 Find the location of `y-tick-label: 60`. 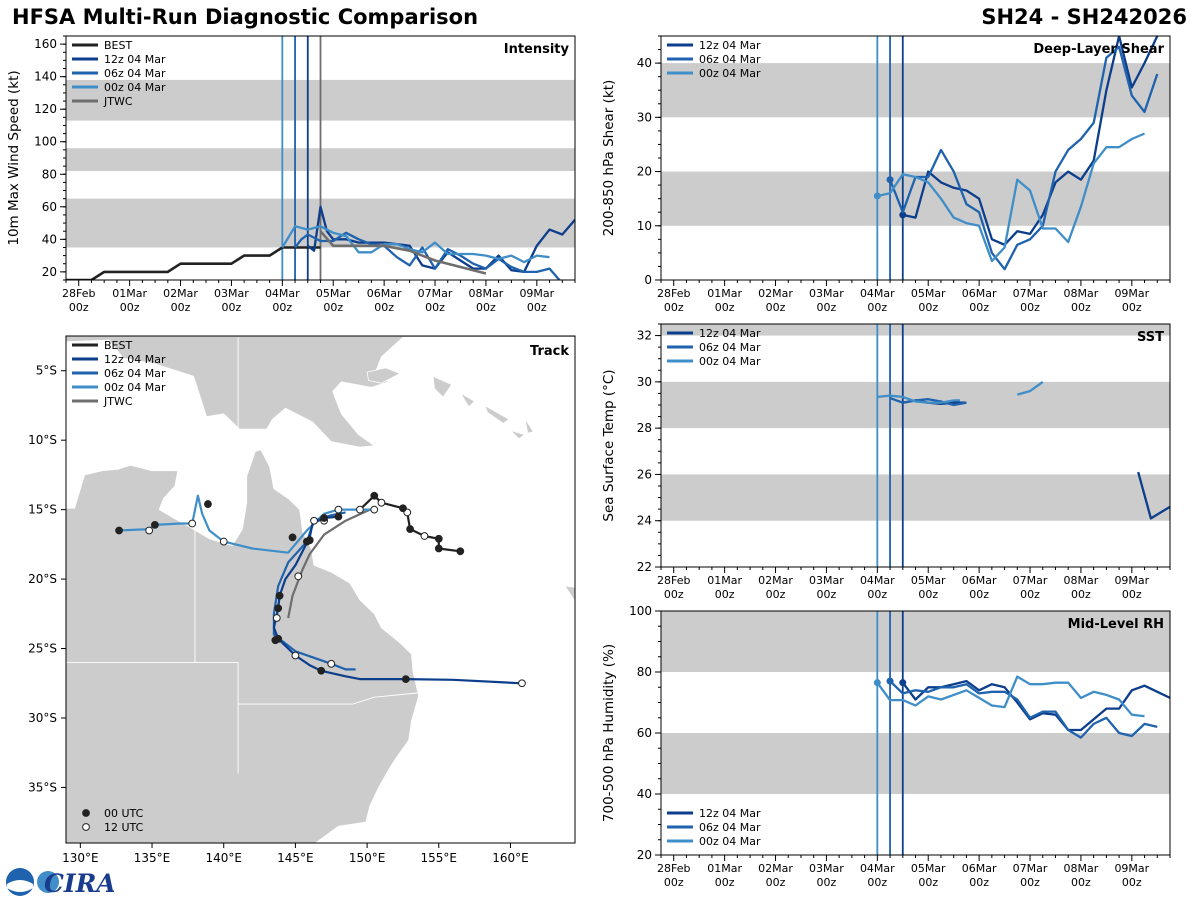

y-tick-label: 60 is located at coordinates (49, 207).